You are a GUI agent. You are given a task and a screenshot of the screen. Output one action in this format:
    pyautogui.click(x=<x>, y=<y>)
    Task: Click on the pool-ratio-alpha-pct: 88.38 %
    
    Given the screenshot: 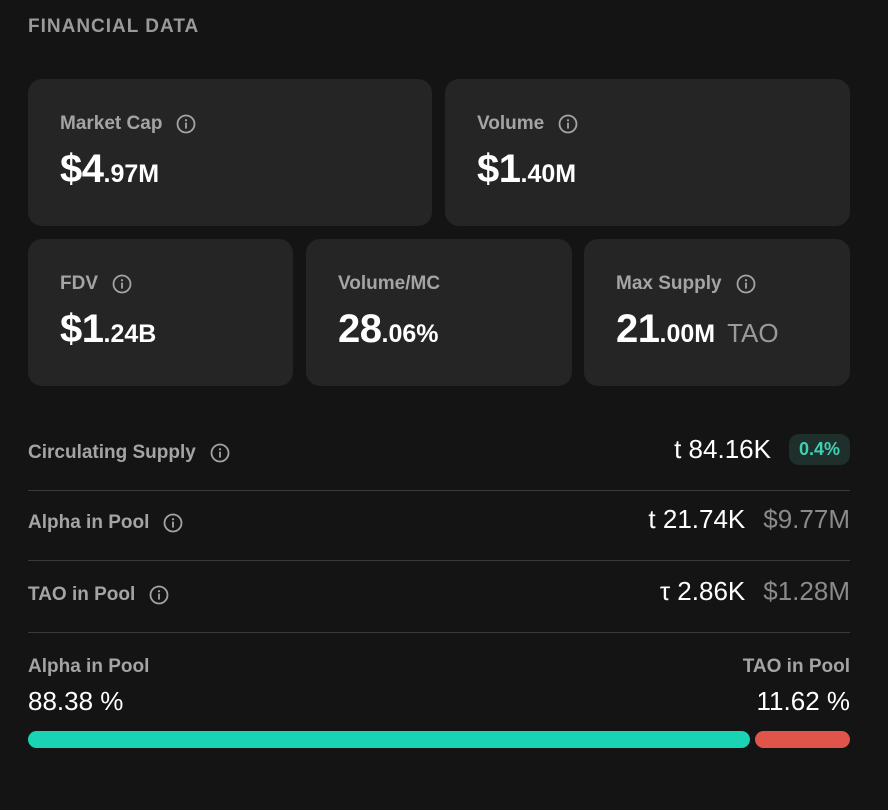 What is the action you would take?
    pyautogui.click(x=76, y=701)
    